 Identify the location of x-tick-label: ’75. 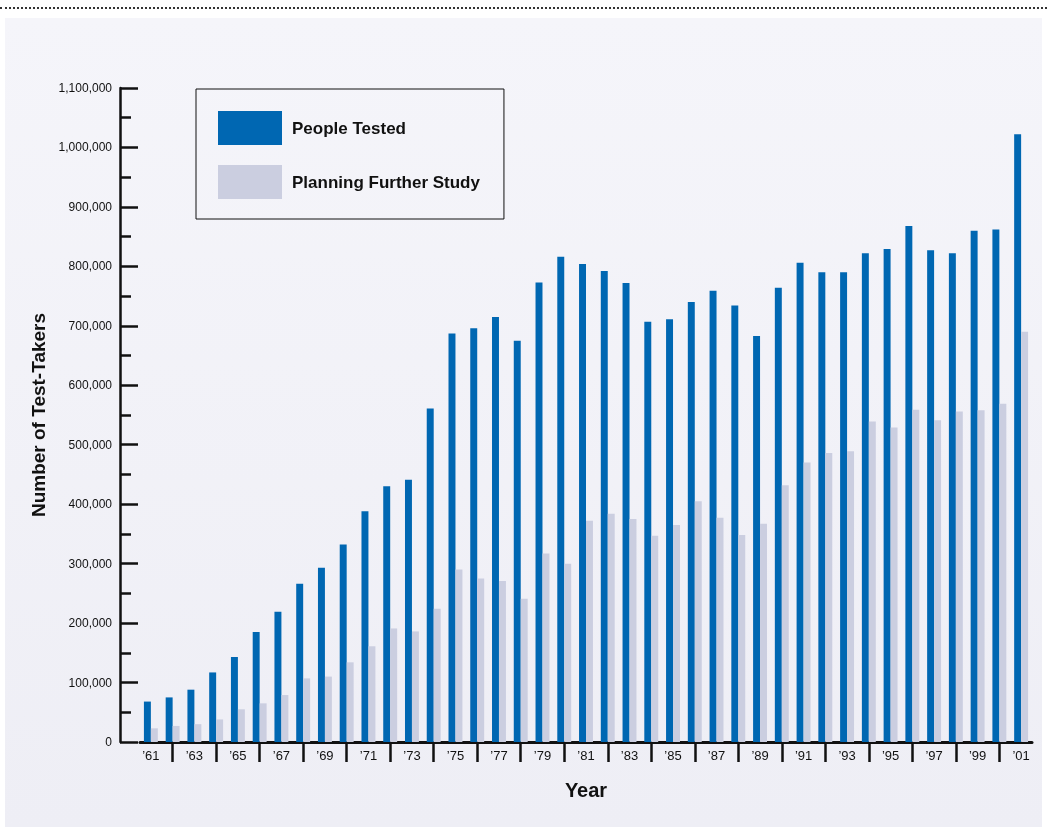
(455, 755).